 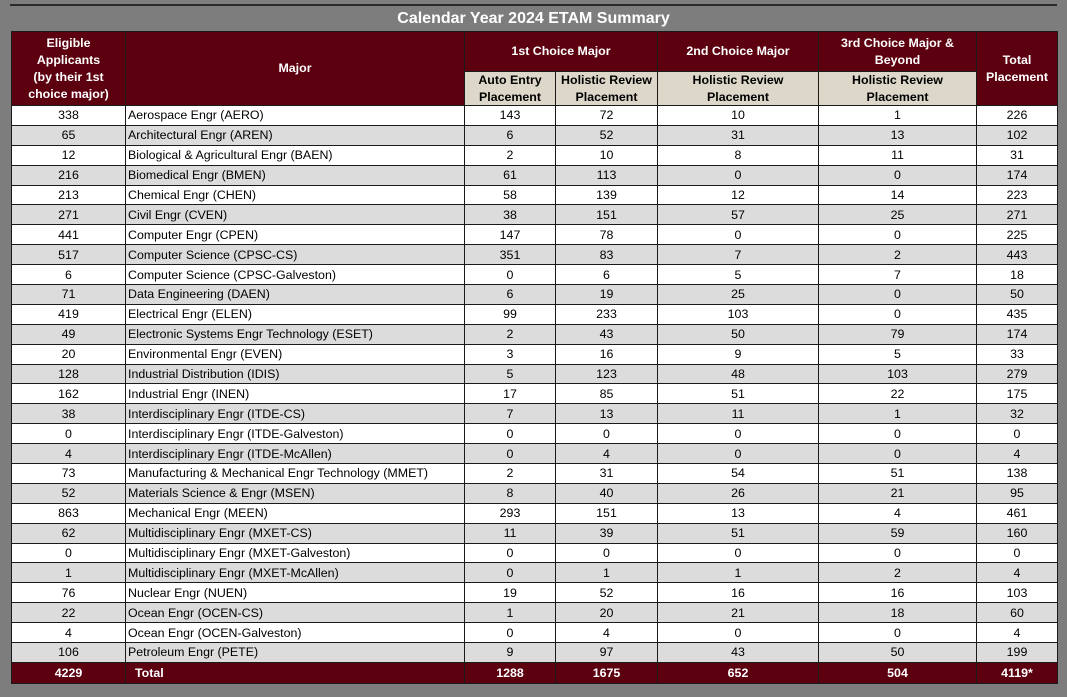 What do you see at coordinates (897, 195) in the screenshot?
I see `cell-holistic-third: 14` at bounding box center [897, 195].